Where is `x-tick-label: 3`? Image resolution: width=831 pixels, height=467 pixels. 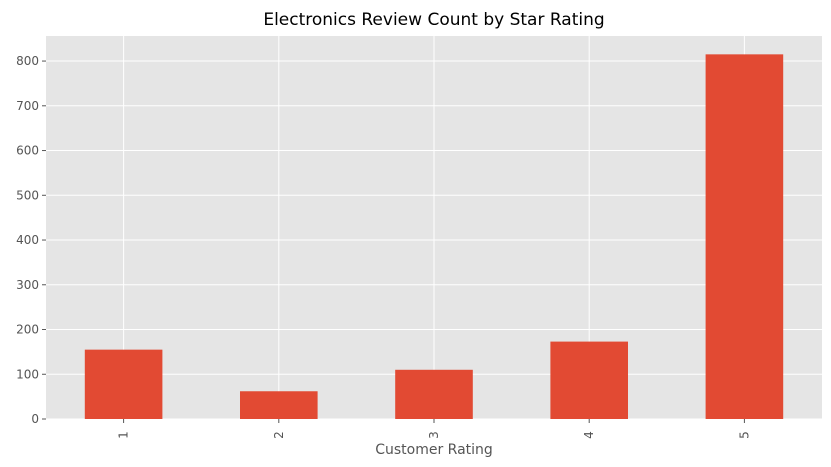
x-tick-label: 3 is located at coordinates (434, 435).